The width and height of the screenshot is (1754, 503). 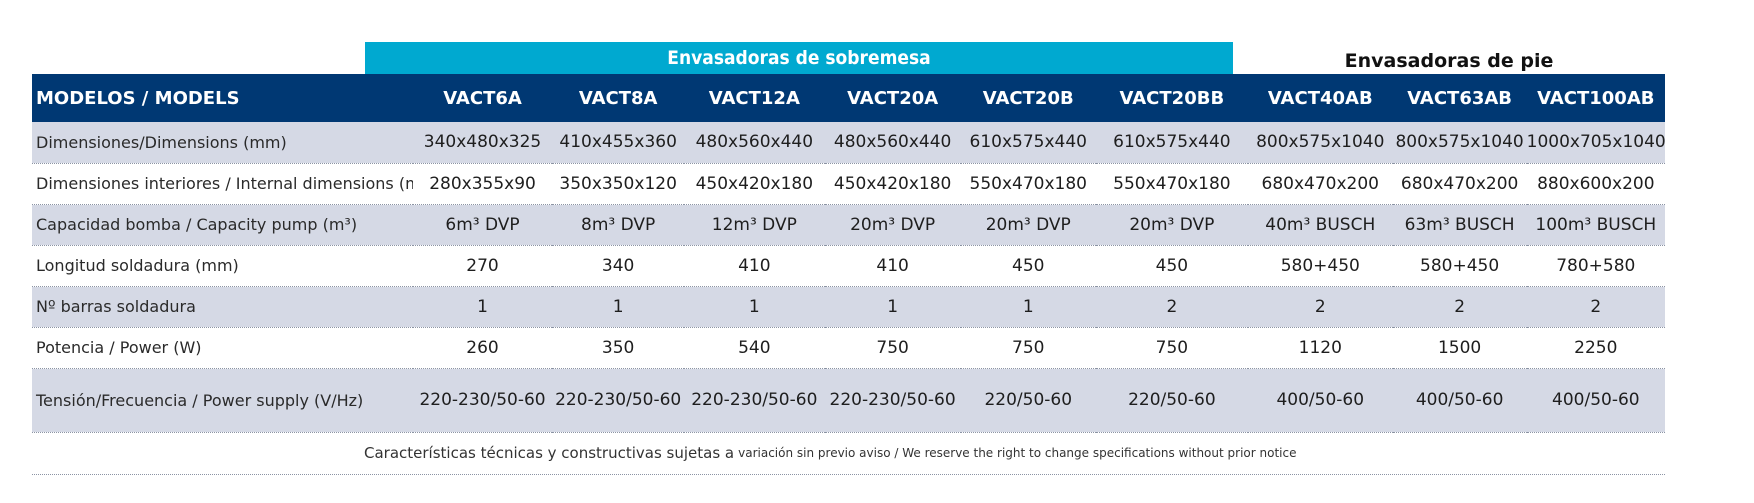 I want to click on spec-cell: 100m³ BUSCH, so click(x=1596, y=224).